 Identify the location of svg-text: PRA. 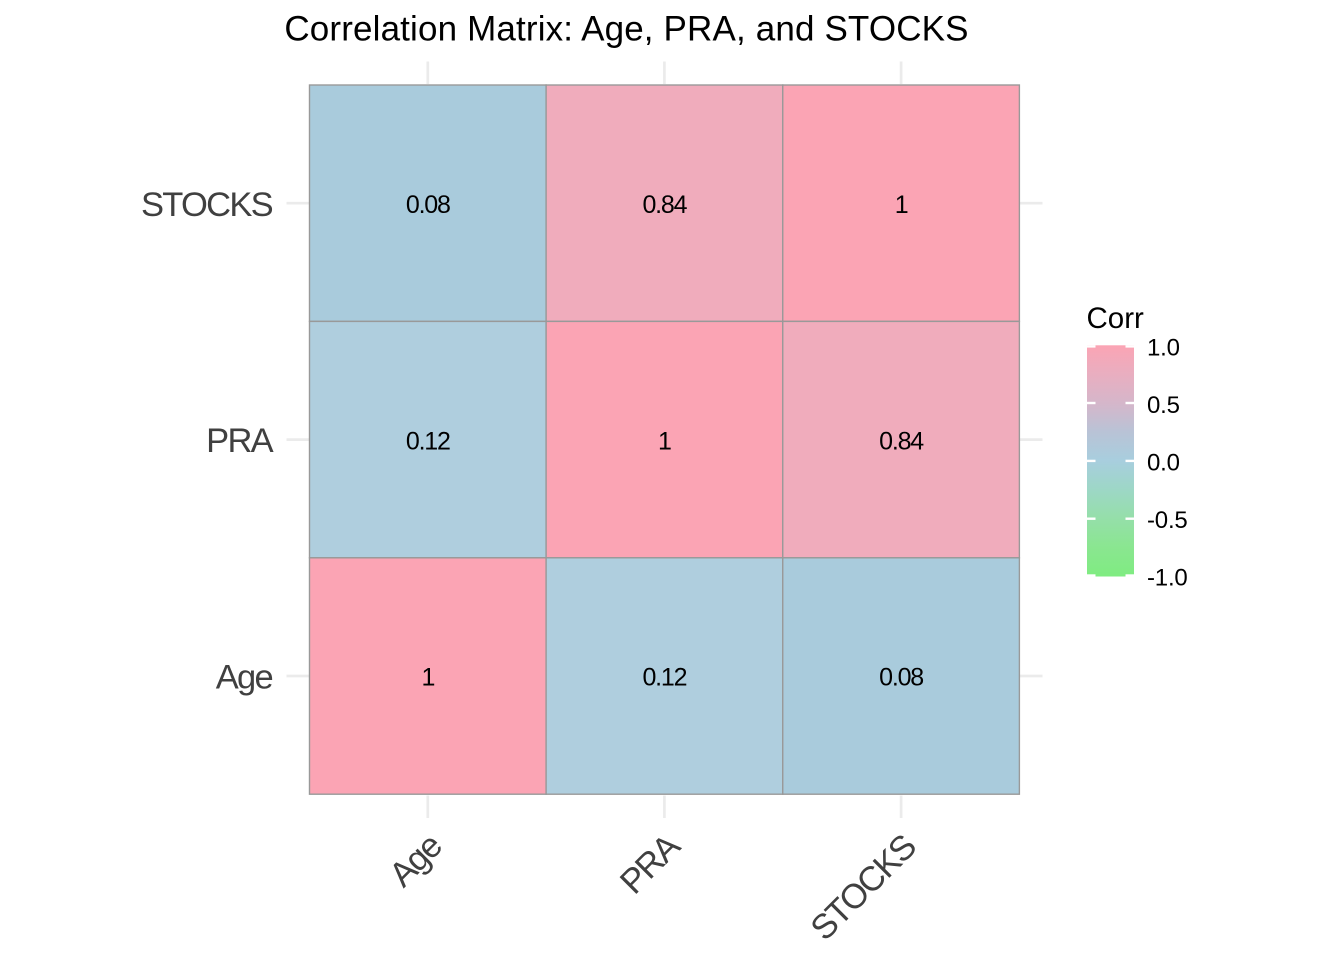
(240, 441).